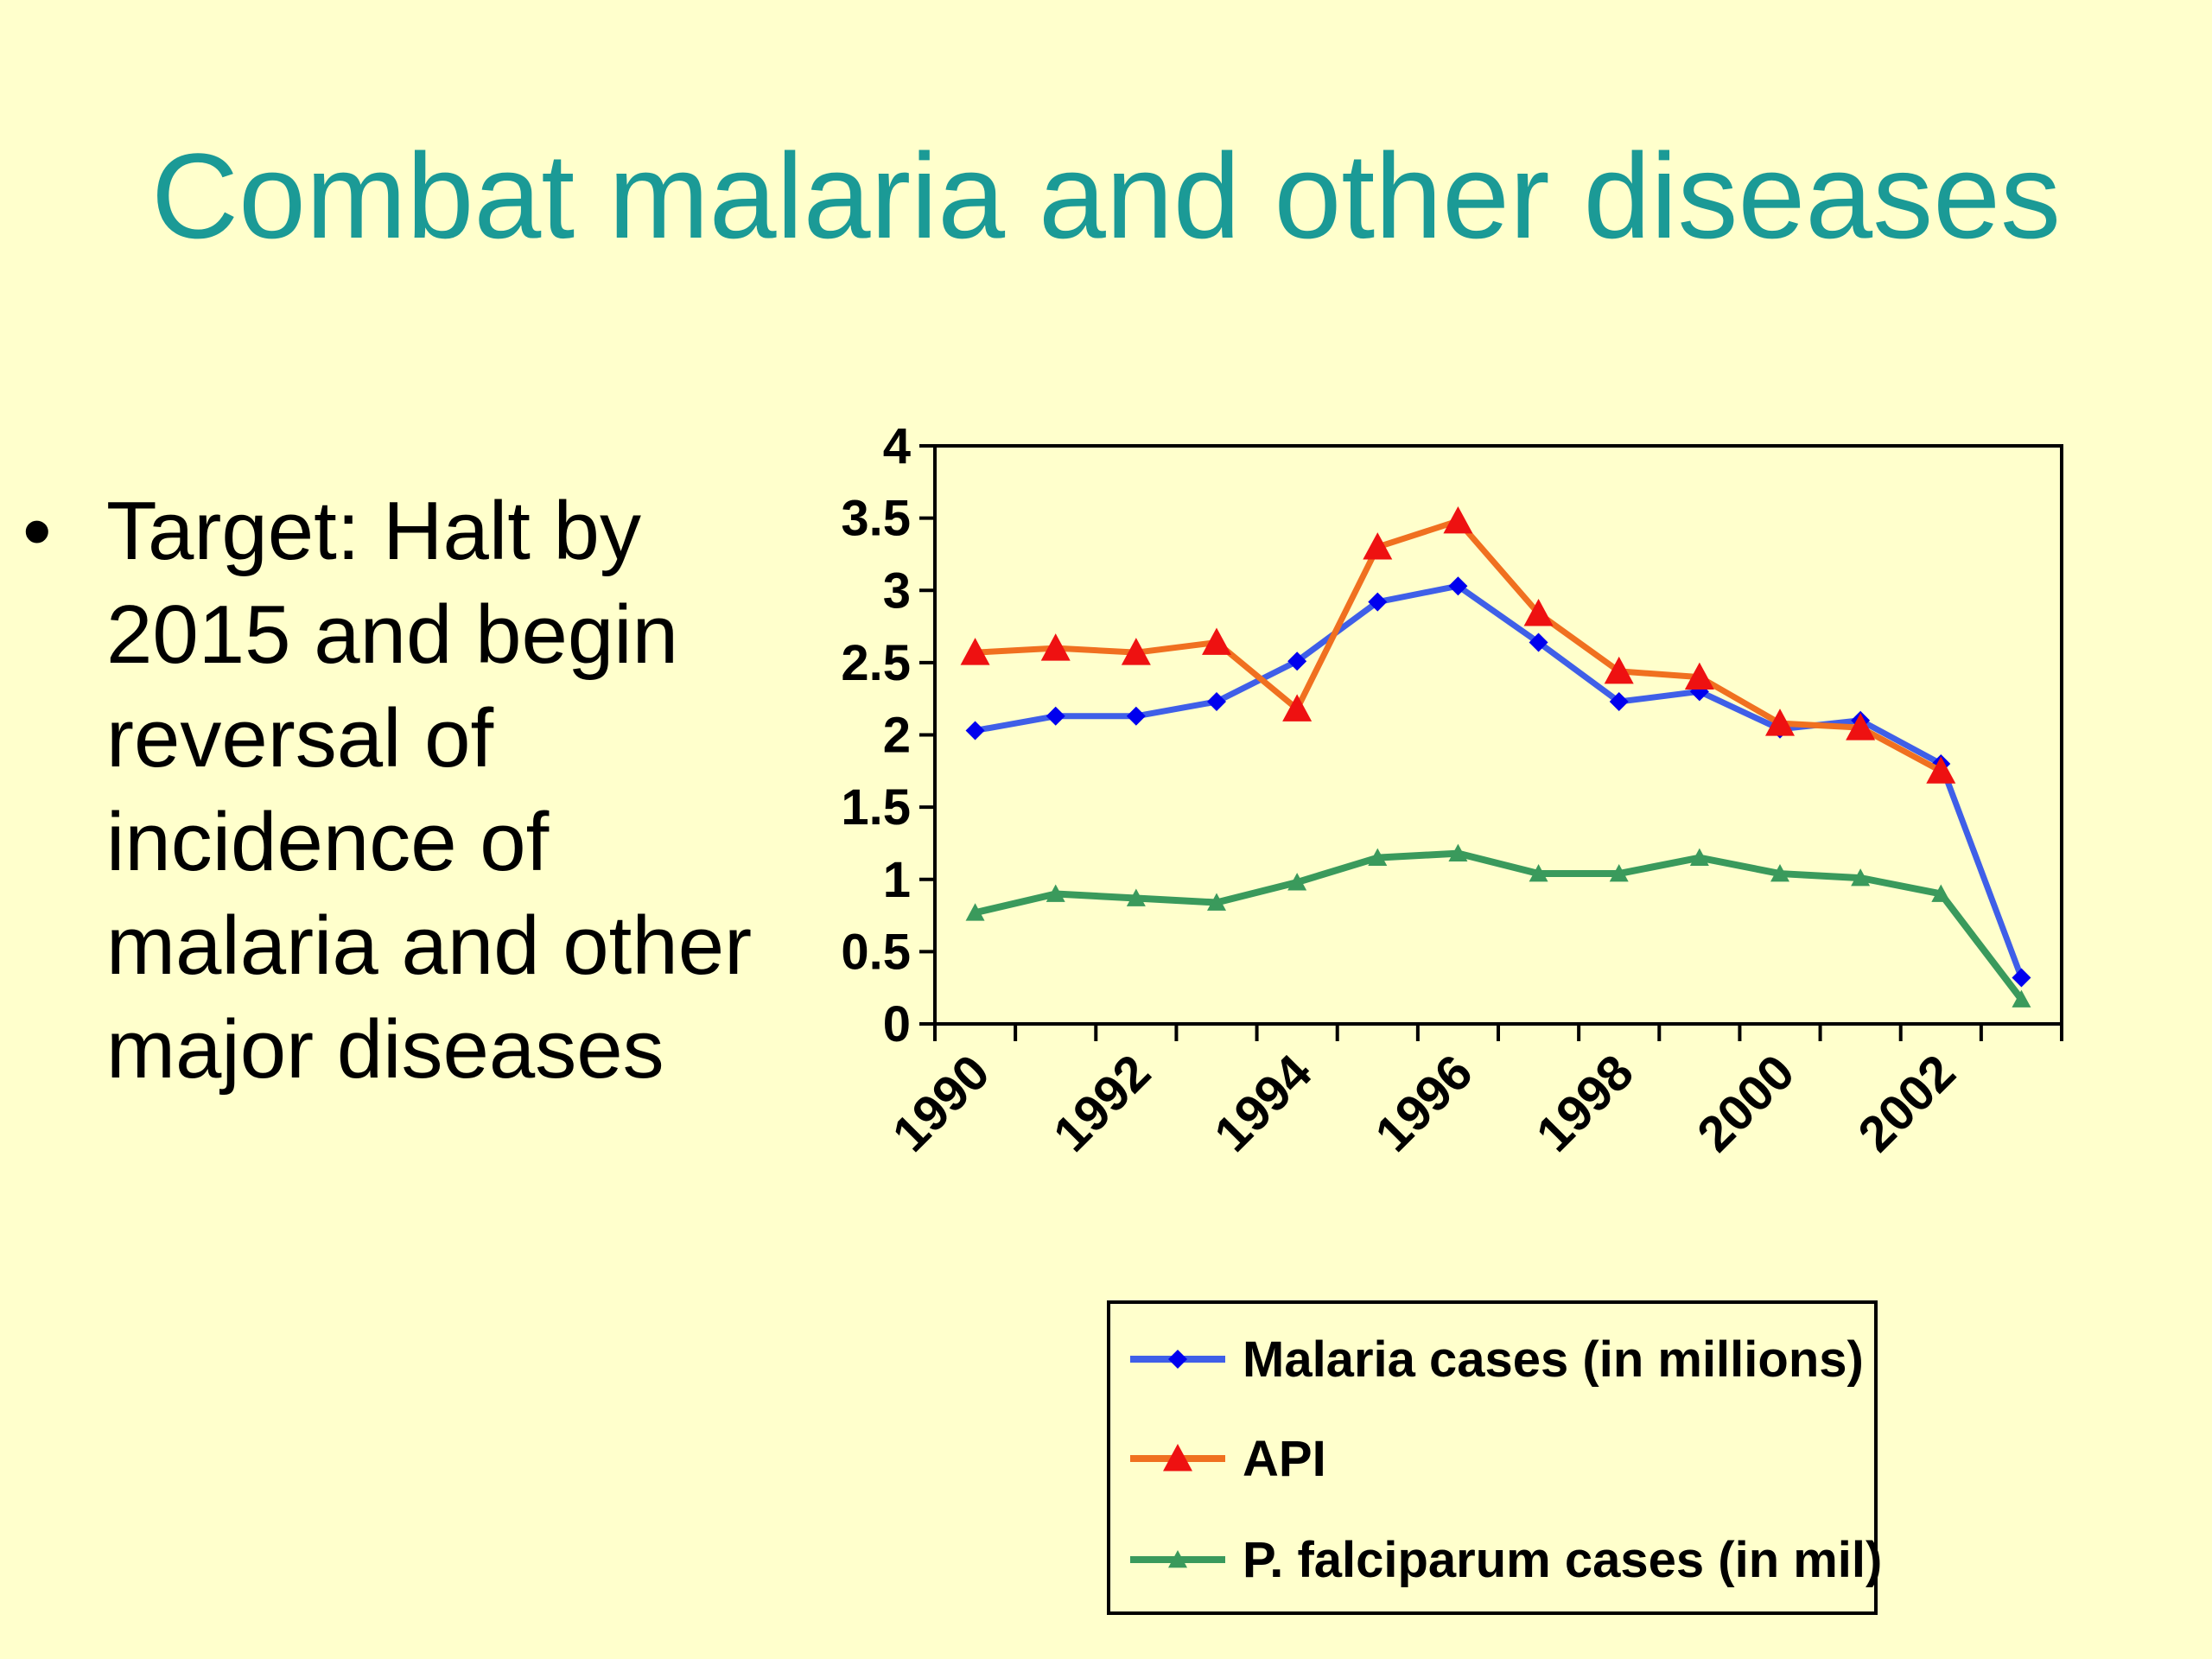  What do you see at coordinates (1906, 1103) in the screenshot?
I see `x-tick-label: 2002` at bounding box center [1906, 1103].